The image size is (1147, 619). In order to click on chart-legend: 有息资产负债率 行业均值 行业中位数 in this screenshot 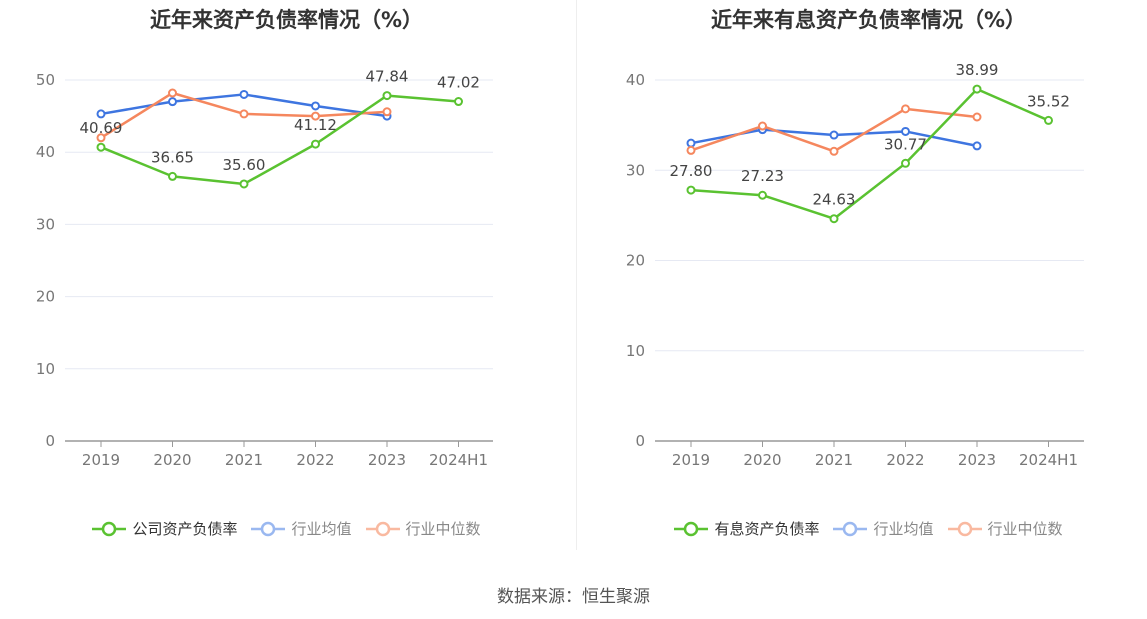, I will do `click(868, 528)`.